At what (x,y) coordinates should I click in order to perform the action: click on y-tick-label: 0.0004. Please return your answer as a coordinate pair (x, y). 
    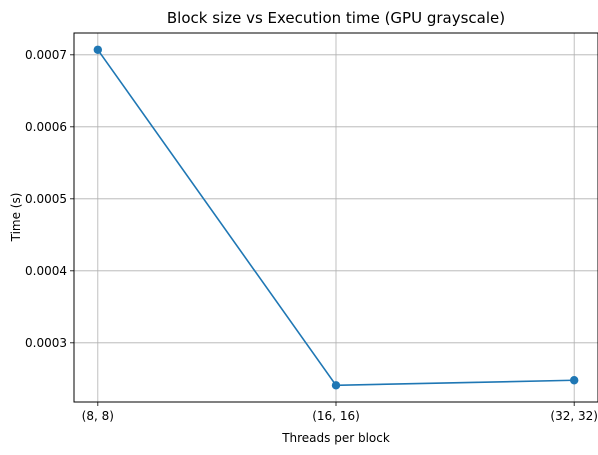
    Looking at the image, I should click on (46, 271).